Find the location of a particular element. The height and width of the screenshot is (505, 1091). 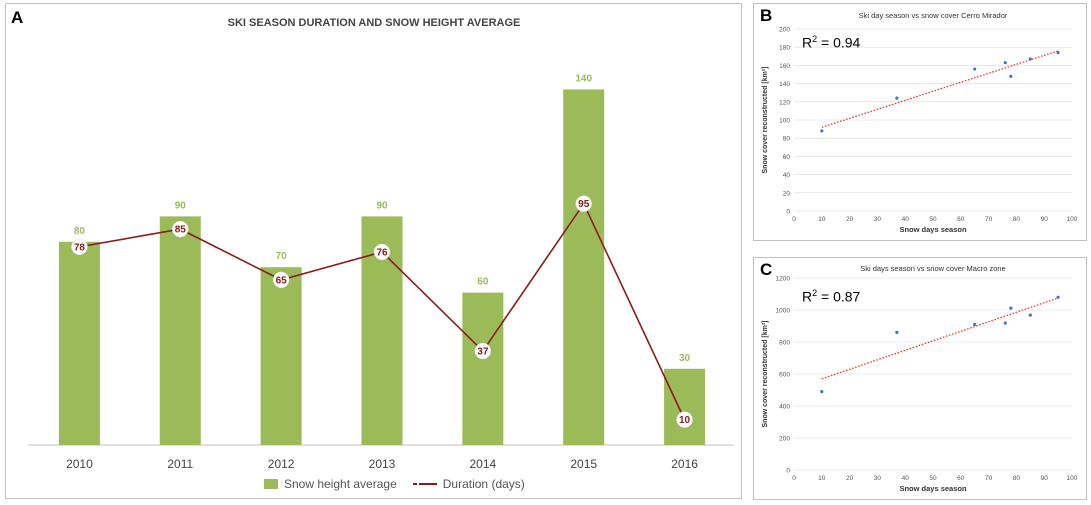

y-tick-label: 600 is located at coordinates (784, 375).